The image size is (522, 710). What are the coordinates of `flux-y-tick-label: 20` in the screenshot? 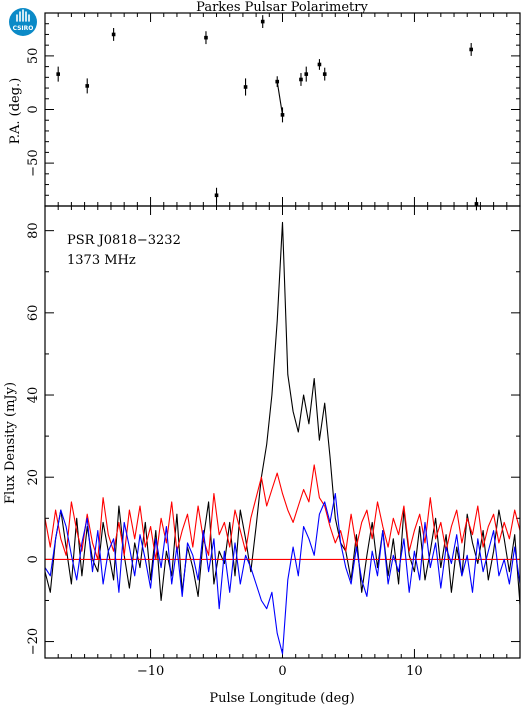 It's located at (33, 477).